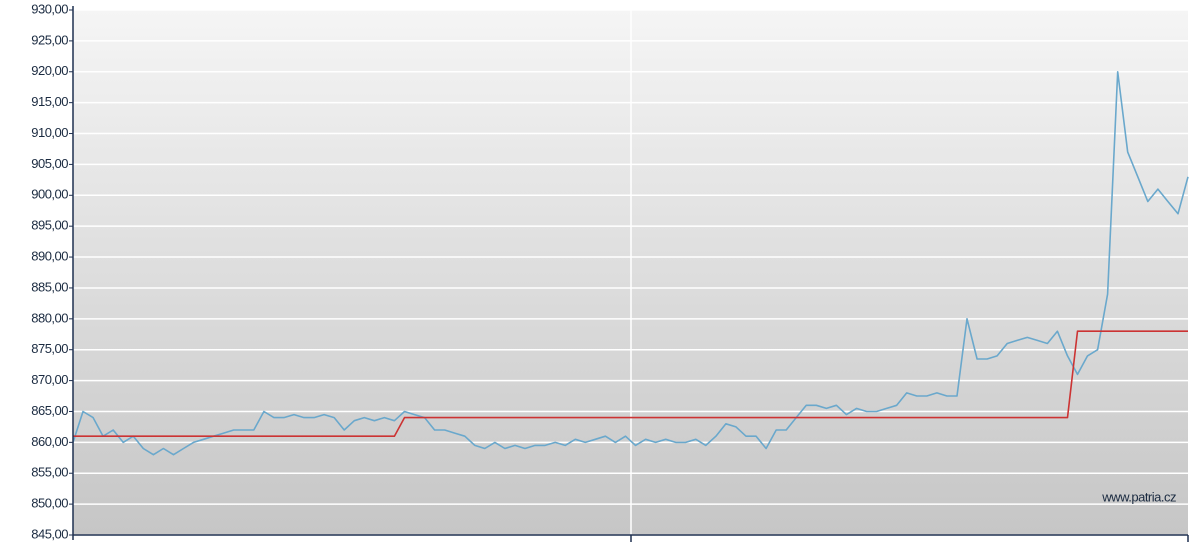  I want to click on y-tick-label: 890,00, so click(49, 255).